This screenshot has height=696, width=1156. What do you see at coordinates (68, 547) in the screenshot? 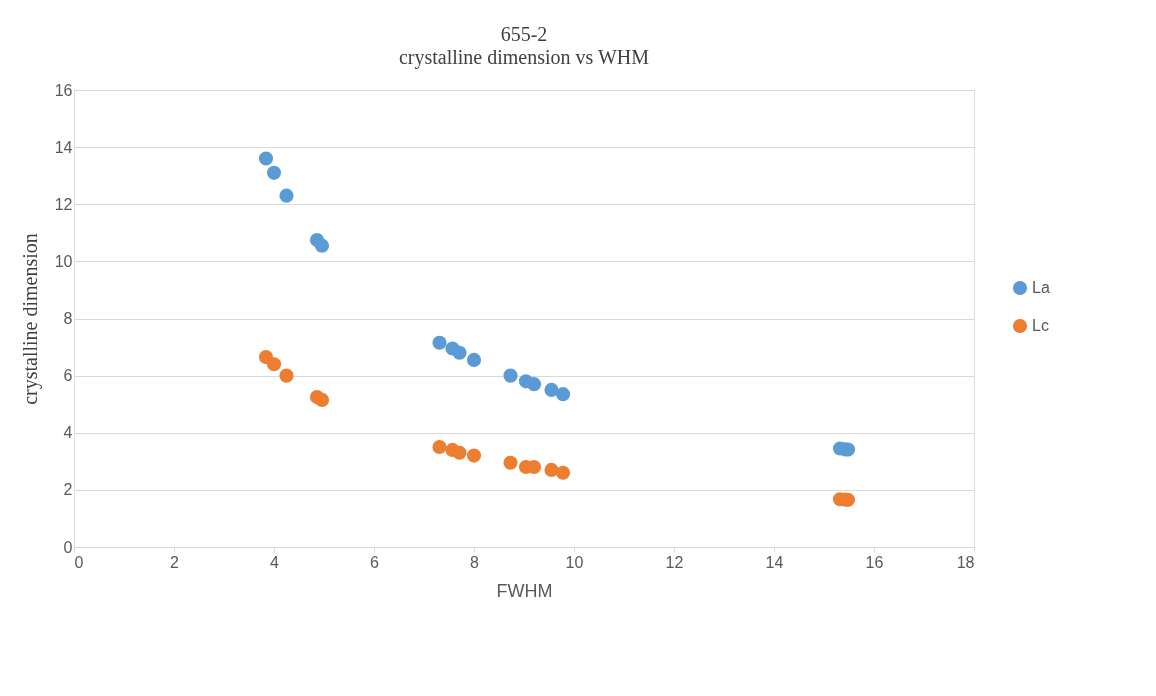
I see `y-tick-label: 0` at bounding box center [68, 547].